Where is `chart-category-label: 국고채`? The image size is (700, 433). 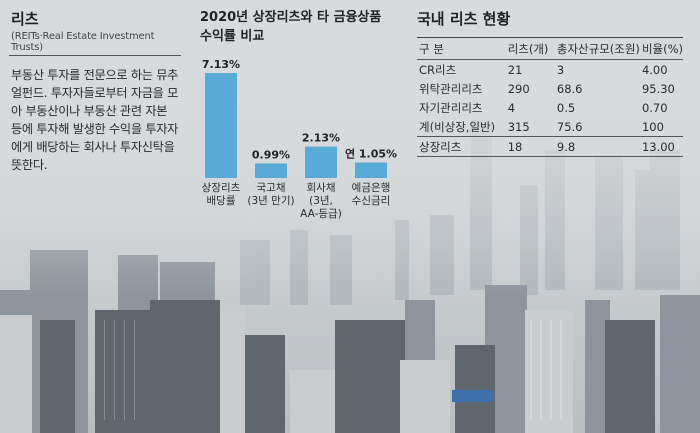
chart-category-label: 국고채 is located at coordinates (271, 188).